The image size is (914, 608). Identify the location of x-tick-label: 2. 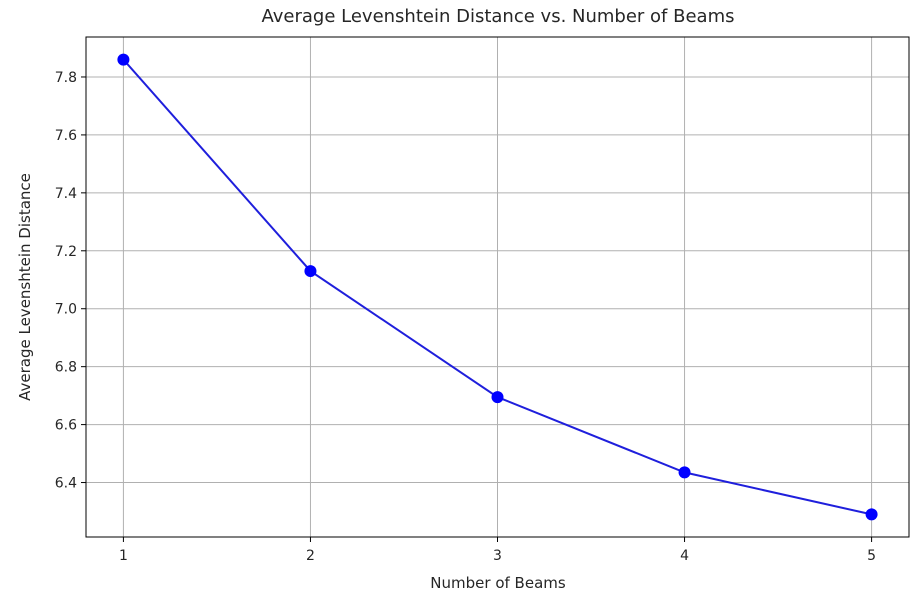
(310, 556).